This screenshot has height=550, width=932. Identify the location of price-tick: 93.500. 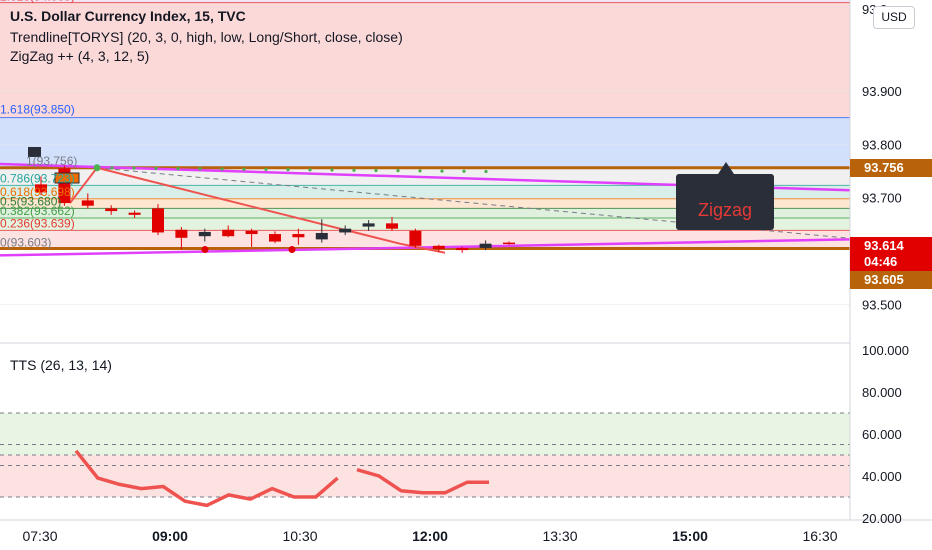
(882, 305).